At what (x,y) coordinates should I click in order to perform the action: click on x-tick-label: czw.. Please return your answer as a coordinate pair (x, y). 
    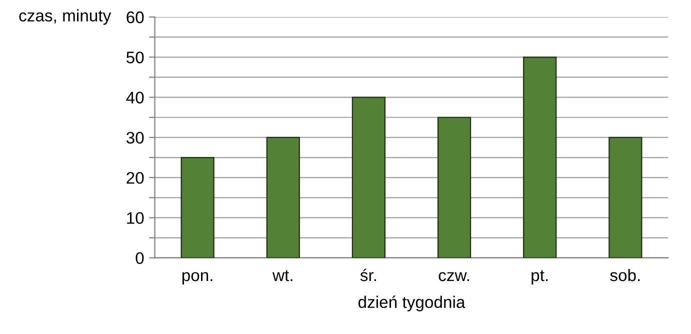
    Looking at the image, I should click on (453, 277).